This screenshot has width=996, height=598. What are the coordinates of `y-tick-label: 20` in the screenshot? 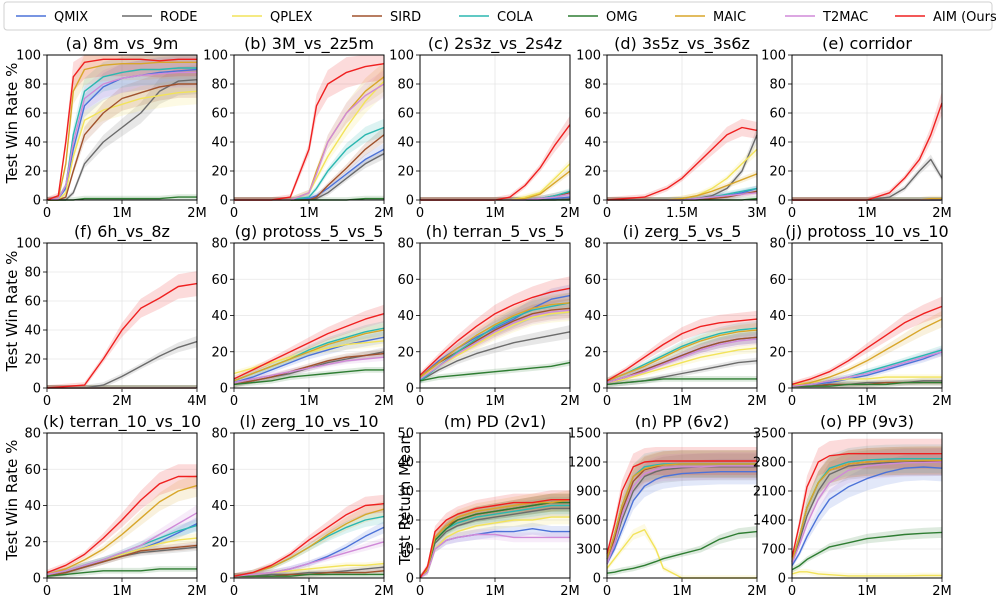 It's located at (219, 352).